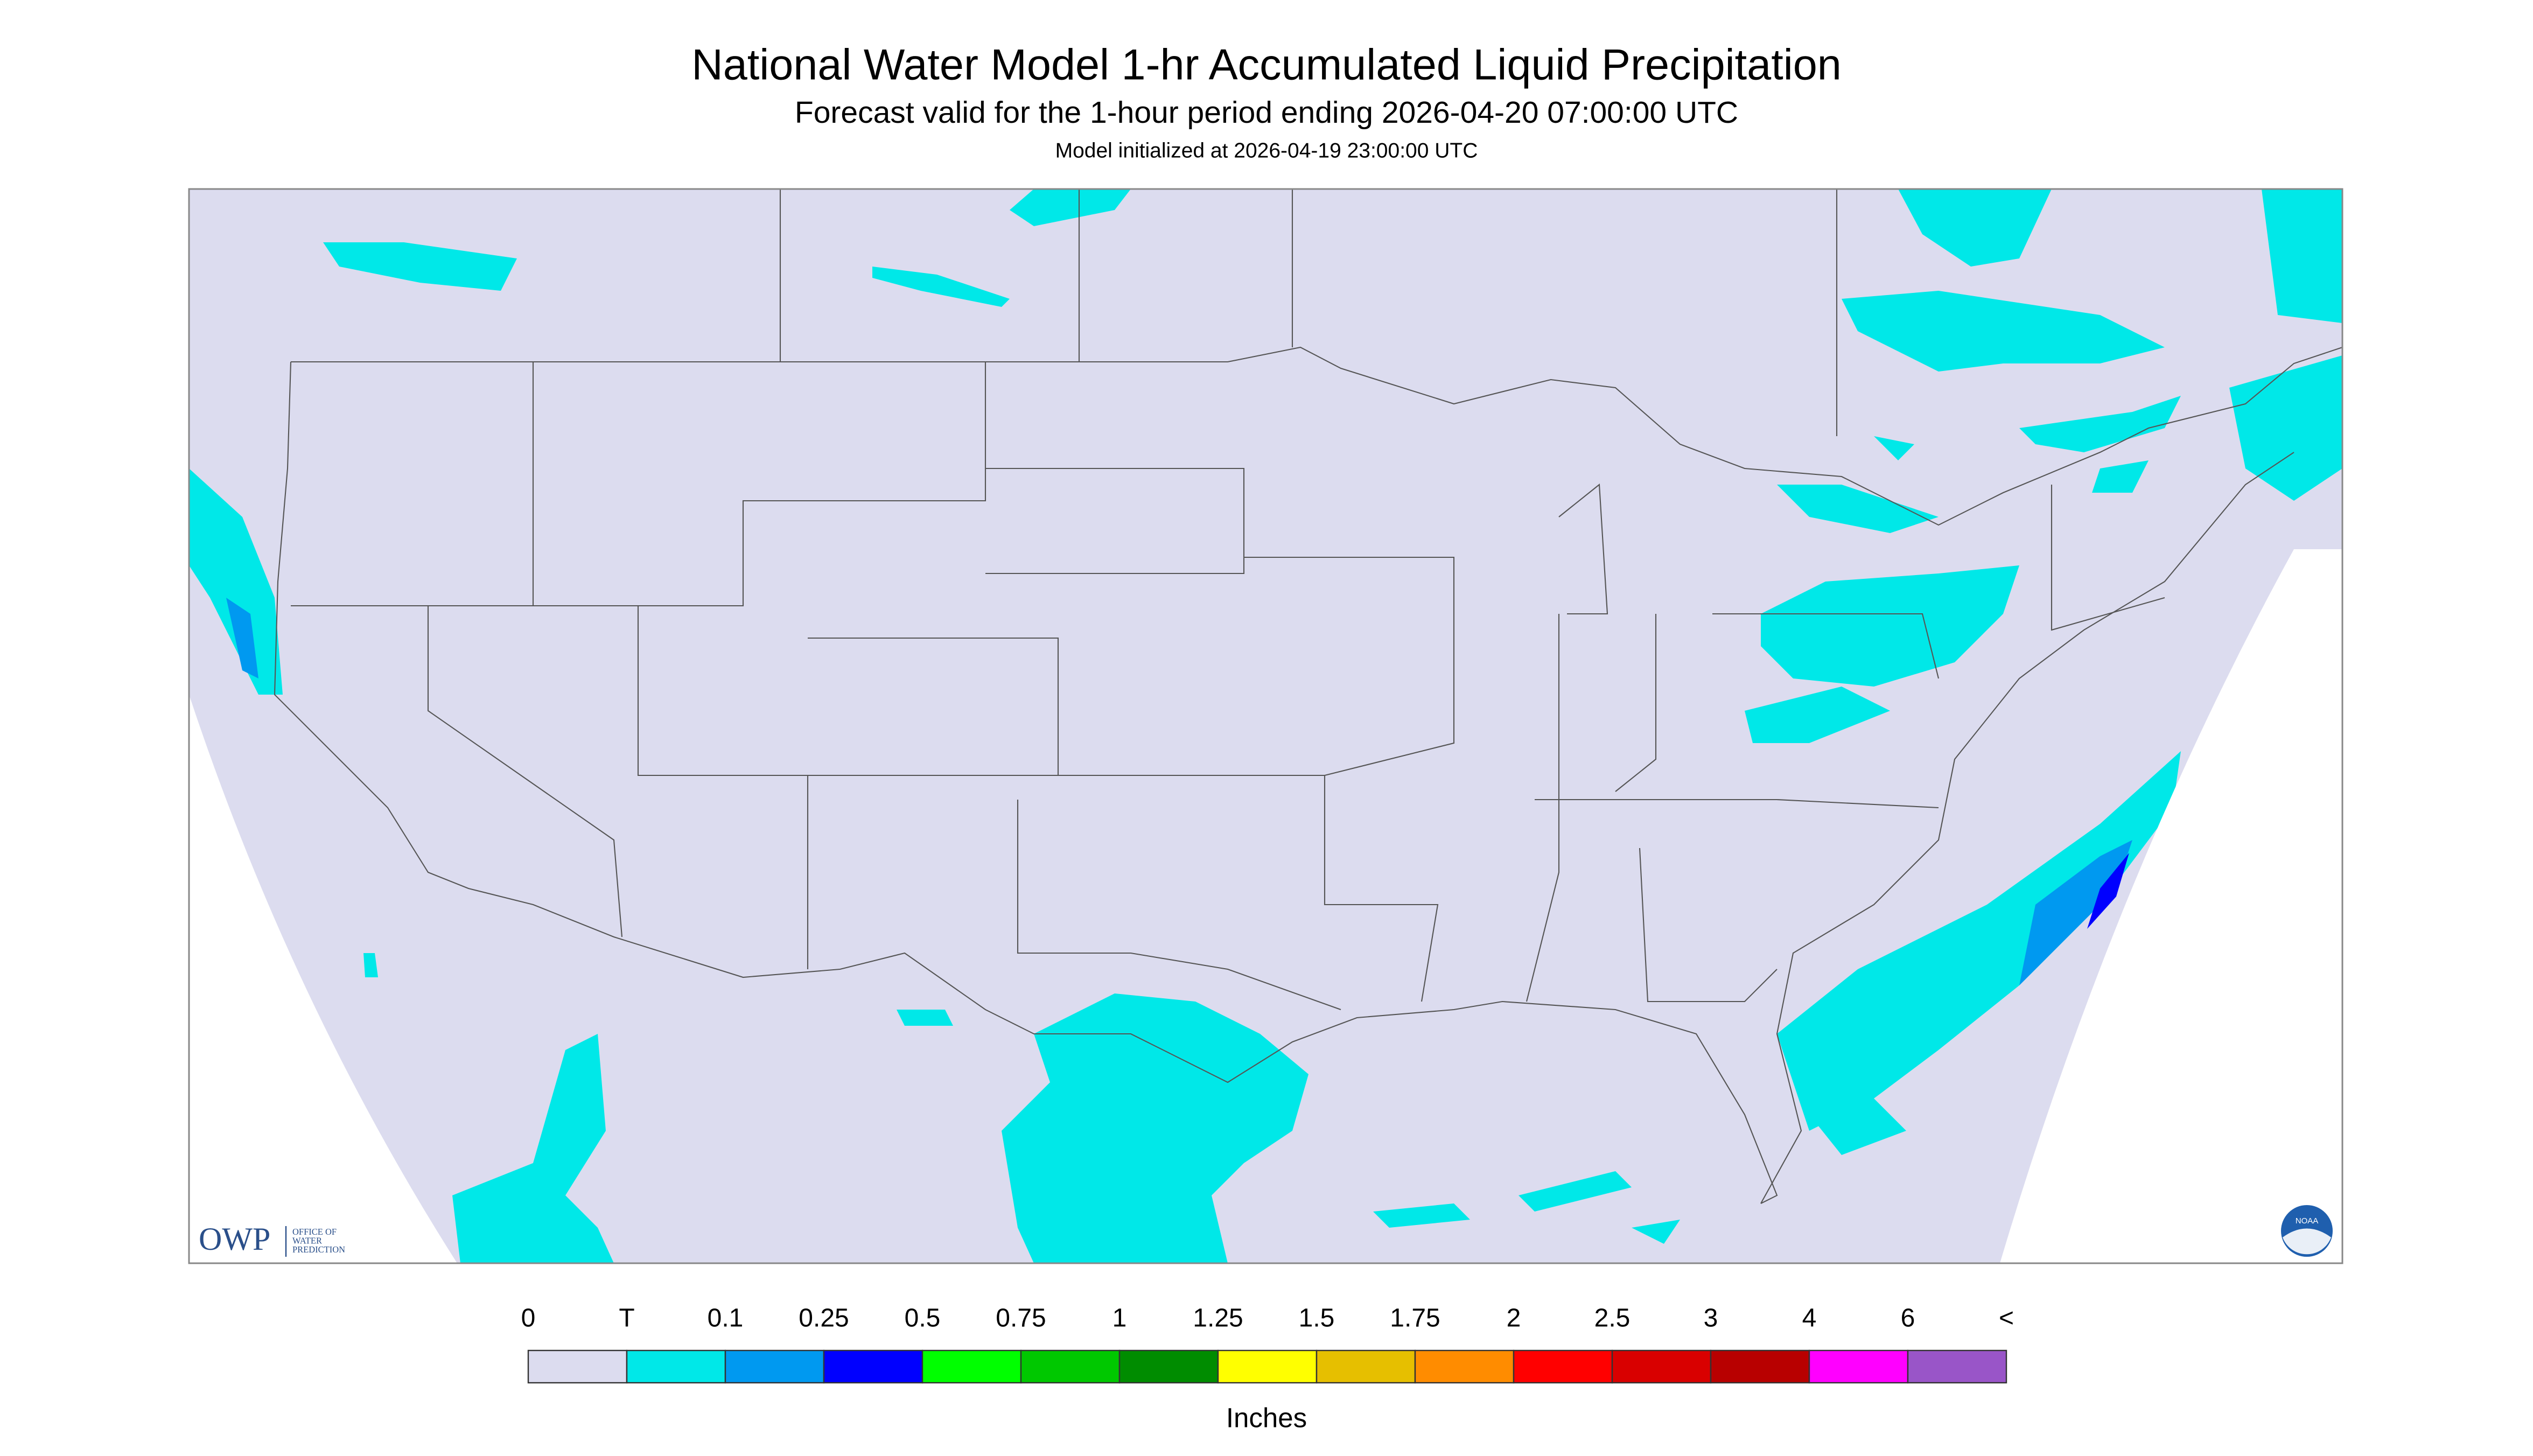 This screenshot has height=1456, width=2533. I want to click on legend-label: 4, so click(1810, 1318).